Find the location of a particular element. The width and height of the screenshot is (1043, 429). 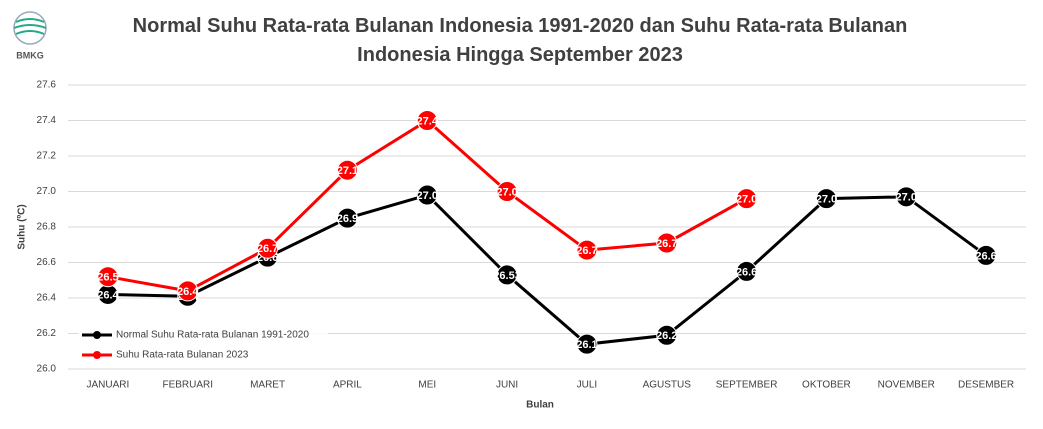

x-tick-label: SEPTEMBER is located at coordinates (747, 385).